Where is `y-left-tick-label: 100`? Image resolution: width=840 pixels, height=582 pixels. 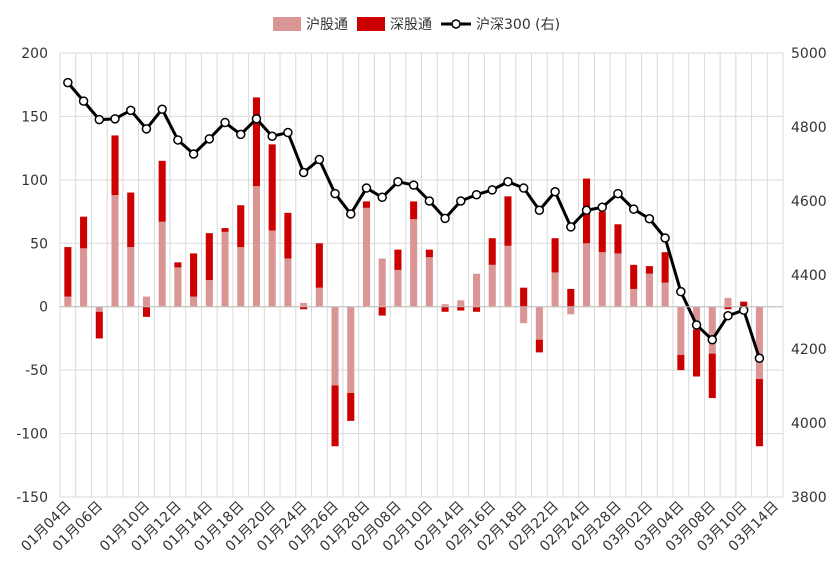 y-left-tick-label: 100 is located at coordinates (34, 181).